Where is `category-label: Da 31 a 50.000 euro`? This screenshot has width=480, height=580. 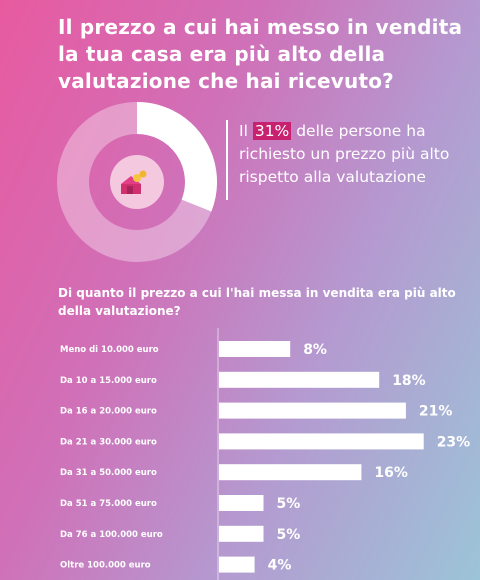 category-label: Da 31 a 50.000 euro is located at coordinates (108, 473).